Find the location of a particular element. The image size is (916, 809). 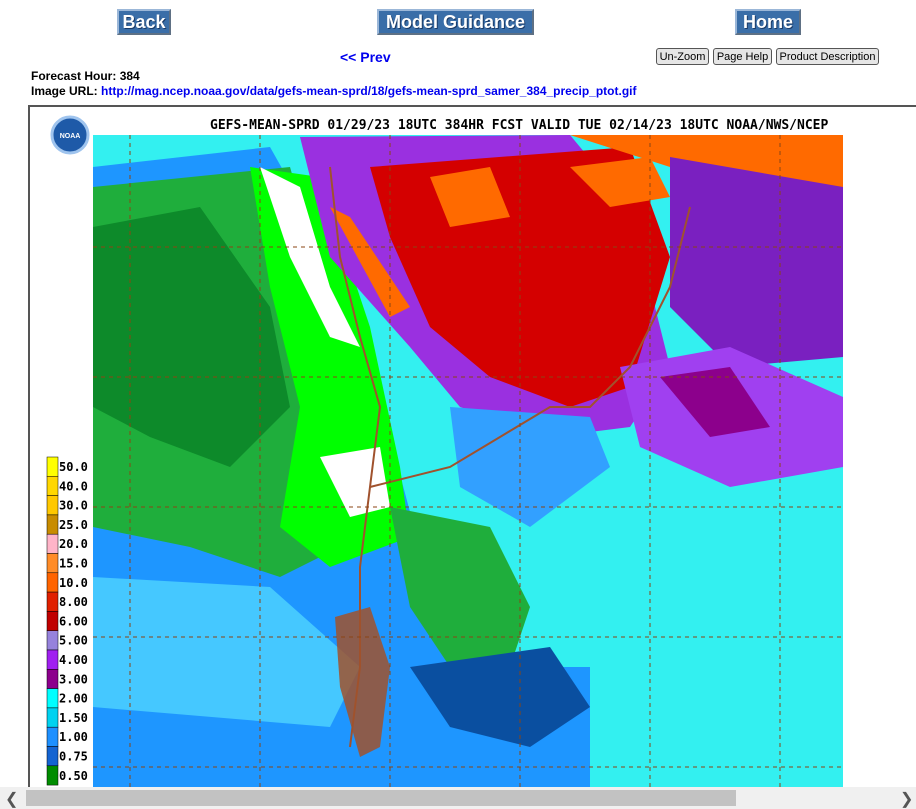

scroll-thumb is located at coordinates (381, 798).